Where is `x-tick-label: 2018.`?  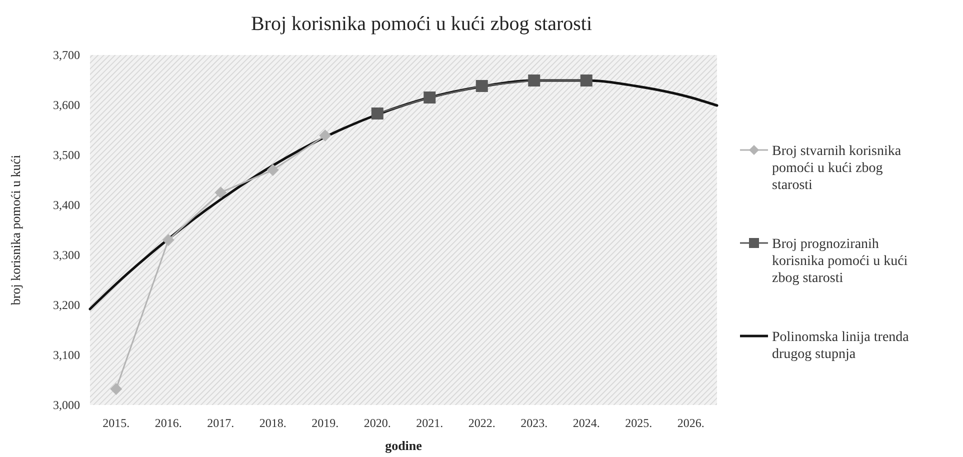 x-tick-label: 2018. is located at coordinates (272, 423).